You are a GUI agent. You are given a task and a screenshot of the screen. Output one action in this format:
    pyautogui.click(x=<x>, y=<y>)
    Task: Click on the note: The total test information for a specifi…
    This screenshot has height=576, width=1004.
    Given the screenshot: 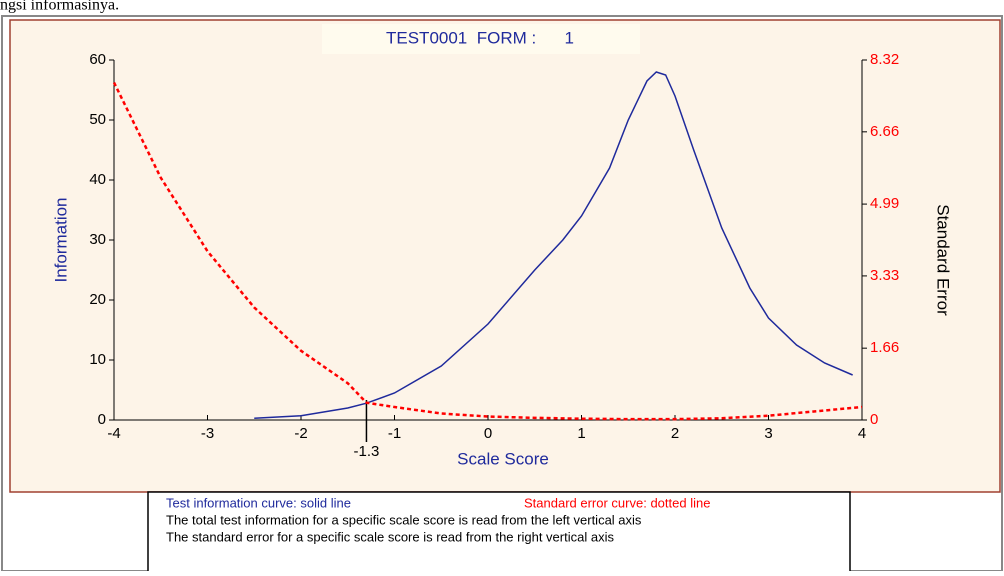 What is the action you would take?
    pyautogui.click(x=404, y=519)
    